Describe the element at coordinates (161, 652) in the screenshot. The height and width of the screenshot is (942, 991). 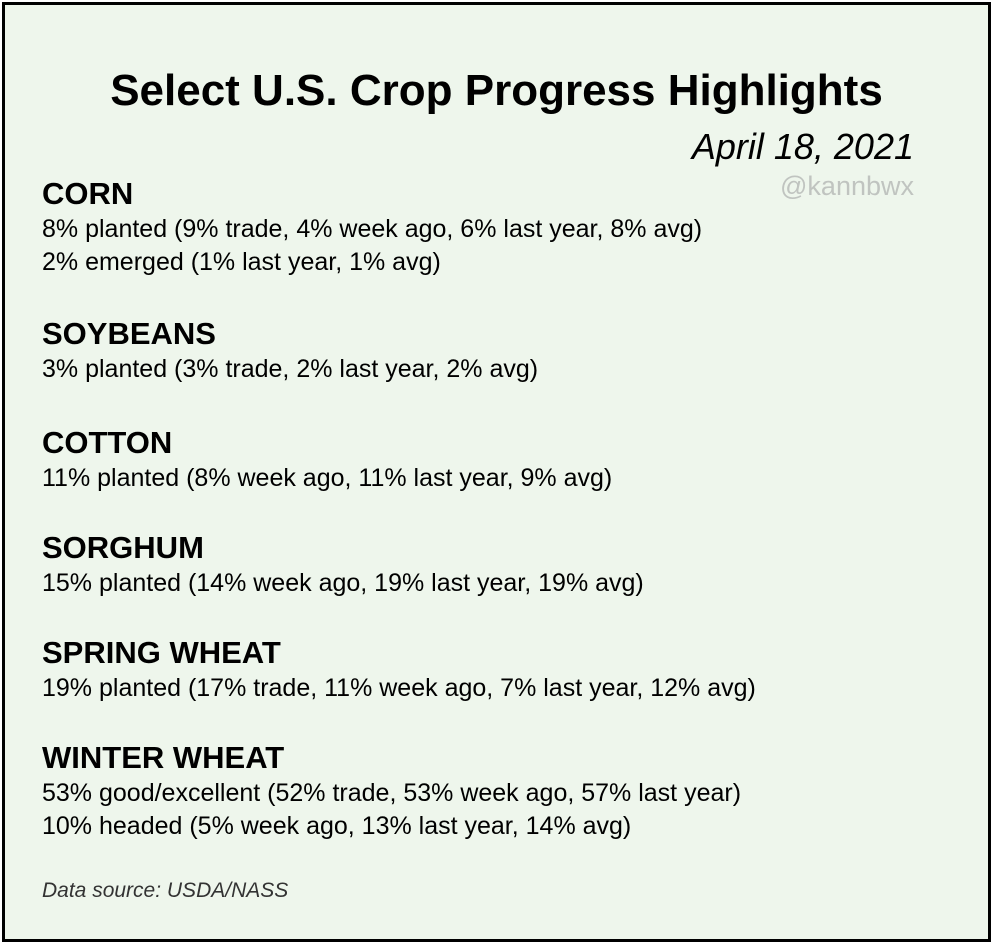
I see `section-heading: SPRING WHEAT` at that location.